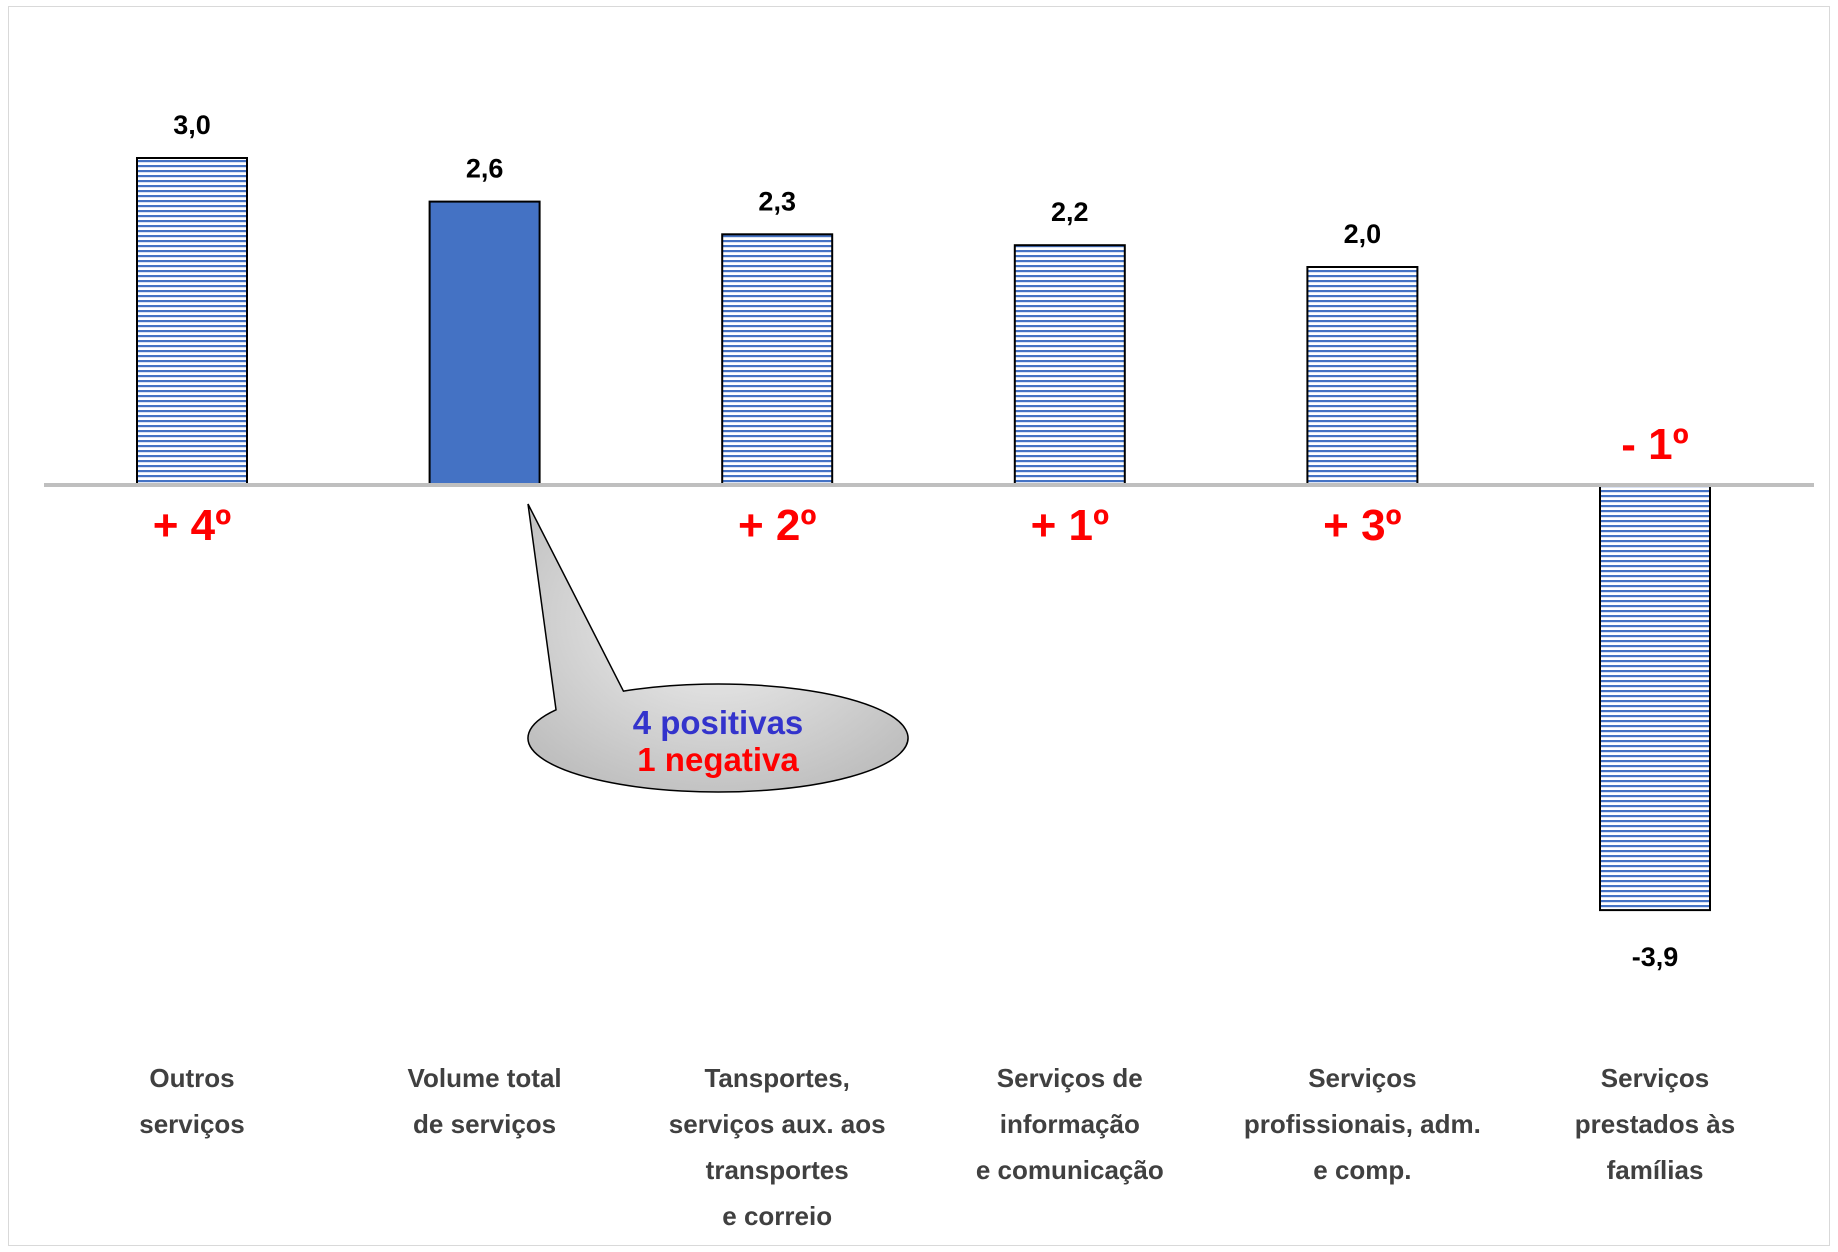  What do you see at coordinates (1362, 1124) in the screenshot?
I see `category-label-5: Serviços profissionais, adm. e comp.` at bounding box center [1362, 1124].